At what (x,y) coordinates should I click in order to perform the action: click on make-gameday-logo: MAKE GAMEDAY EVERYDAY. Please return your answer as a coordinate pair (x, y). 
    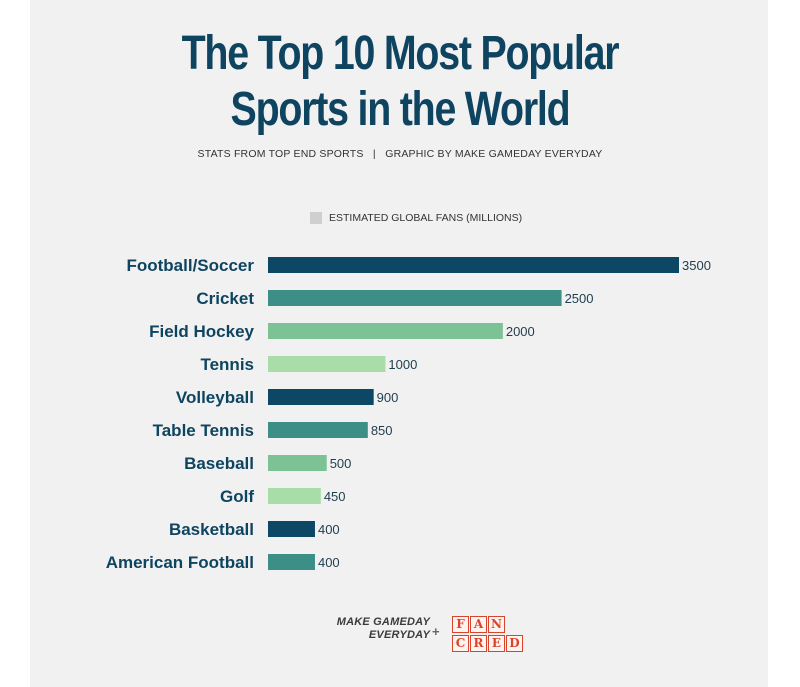
    Looking at the image, I should click on (374, 629).